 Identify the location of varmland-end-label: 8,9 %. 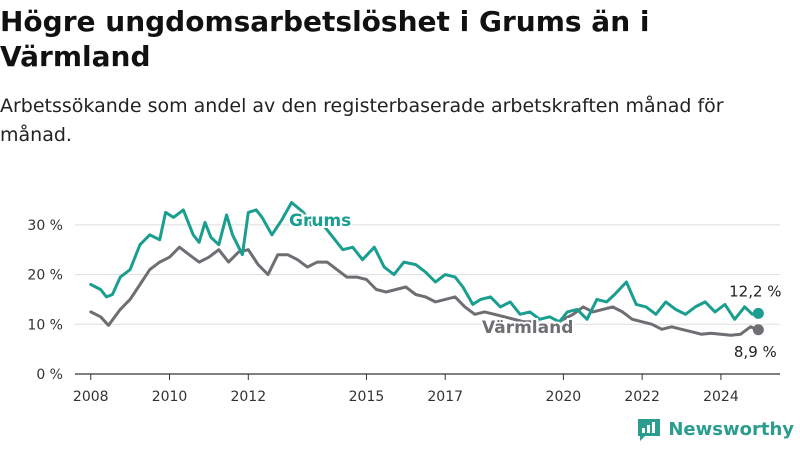
(755, 352).